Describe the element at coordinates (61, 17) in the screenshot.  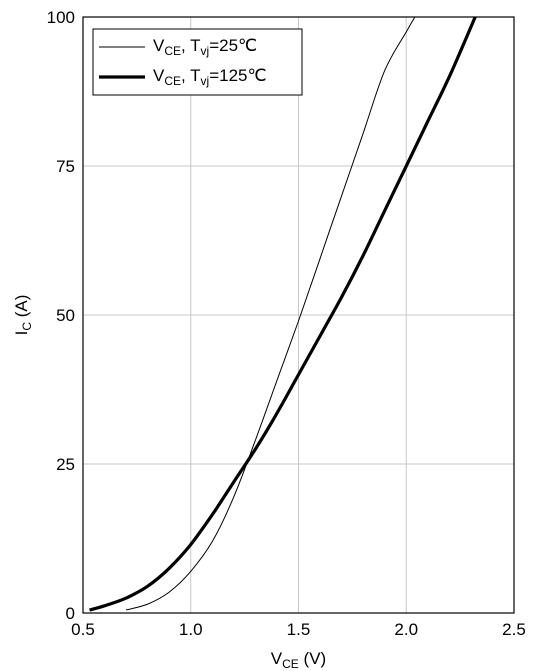
I see `y-tick-label: 100` at that location.